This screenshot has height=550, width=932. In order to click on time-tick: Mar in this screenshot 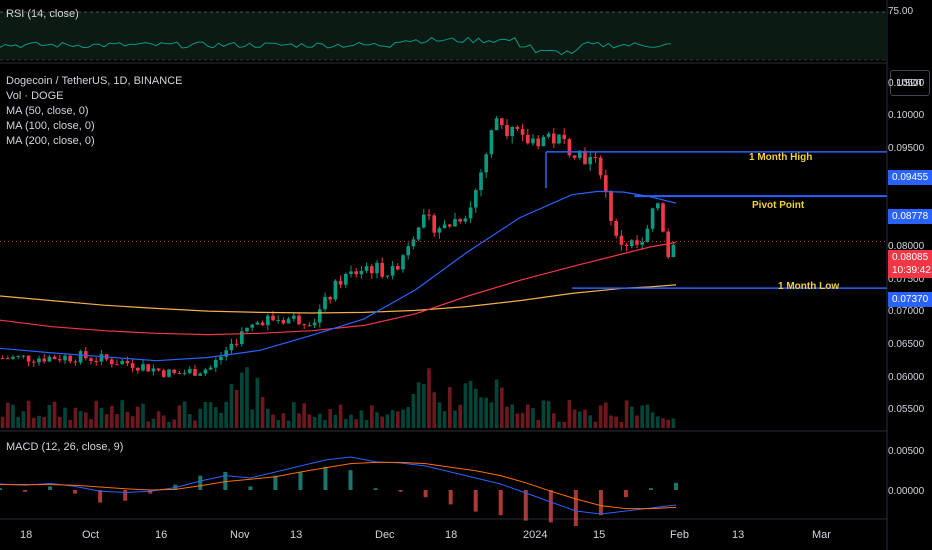, I will do `click(821, 535)`.